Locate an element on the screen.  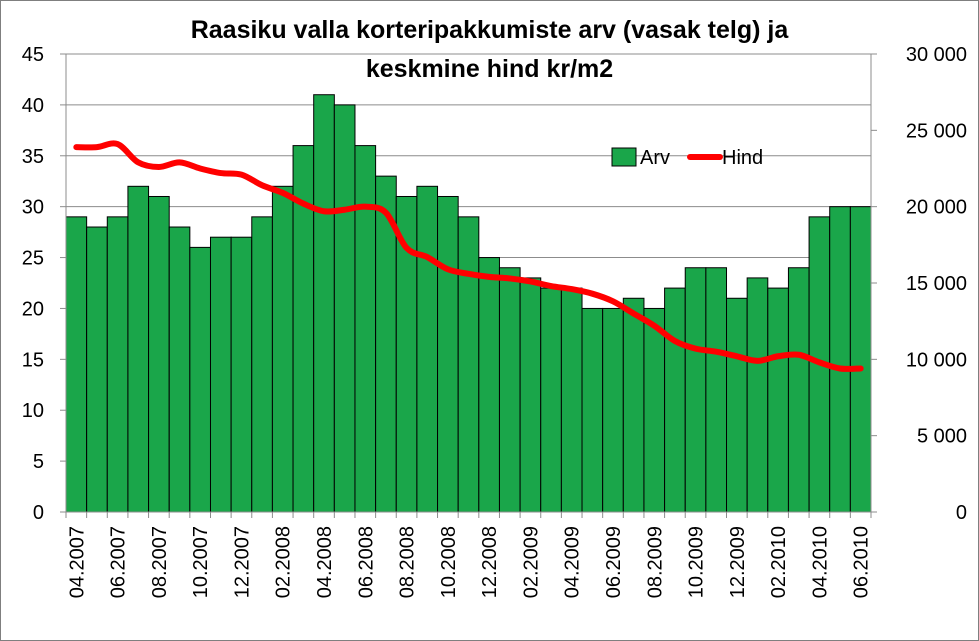
right-tick-label: 15 000 is located at coordinates (936, 284).